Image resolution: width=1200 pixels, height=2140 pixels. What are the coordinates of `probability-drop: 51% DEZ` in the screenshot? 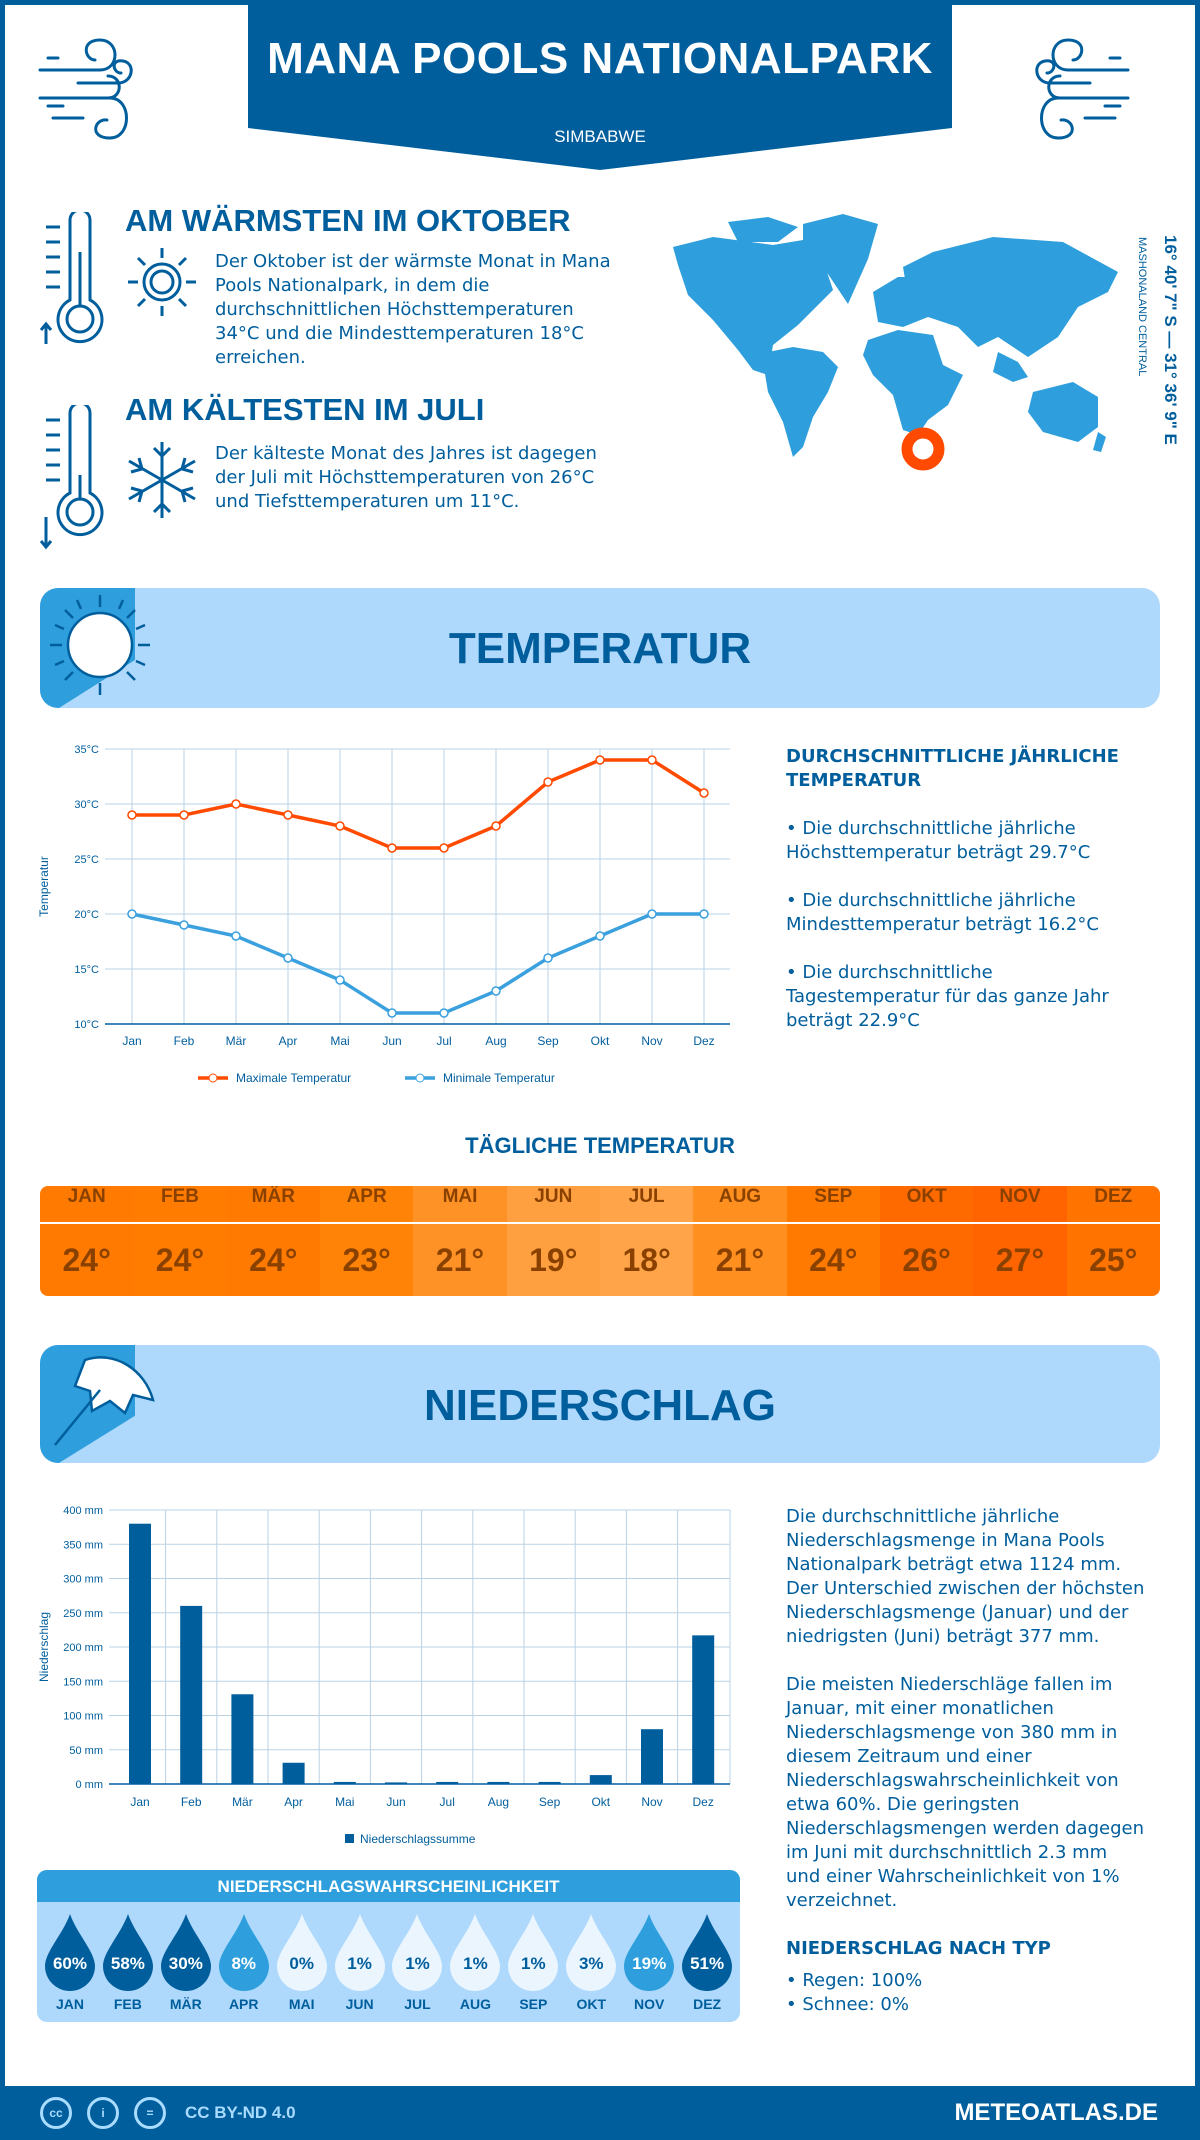 It's located at (707, 1957).